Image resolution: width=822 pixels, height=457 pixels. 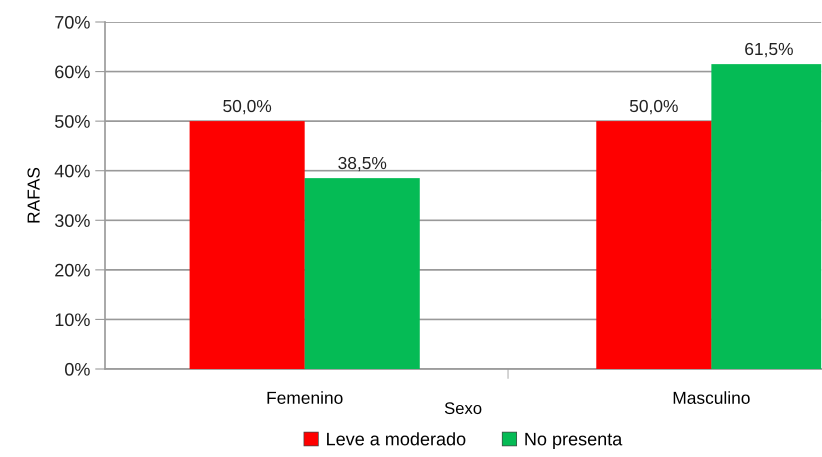 What do you see at coordinates (33, 195) in the screenshot?
I see `y-axis-title: RAFAS` at bounding box center [33, 195].